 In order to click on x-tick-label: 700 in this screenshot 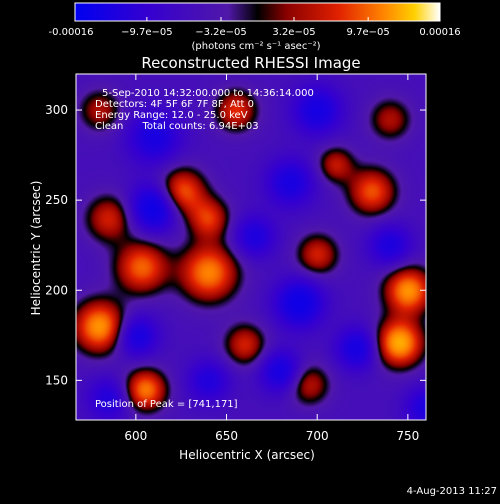, I will do `click(317, 436)`.